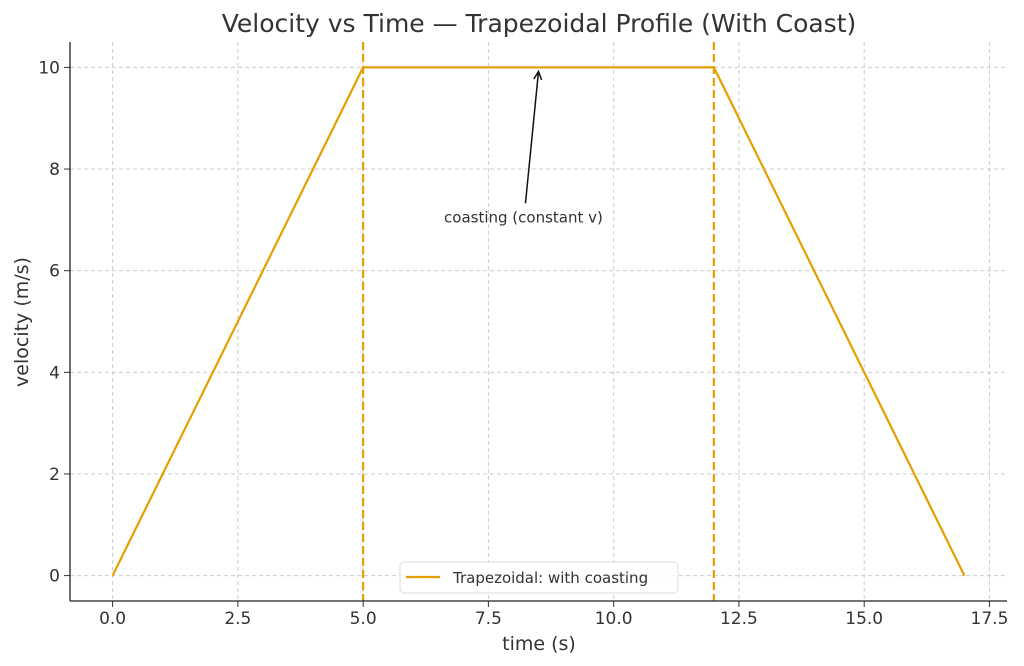 The image size is (1024, 666). Describe the element at coordinates (739, 619) in the screenshot. I see `x-tick-label: 12.5` at that location.